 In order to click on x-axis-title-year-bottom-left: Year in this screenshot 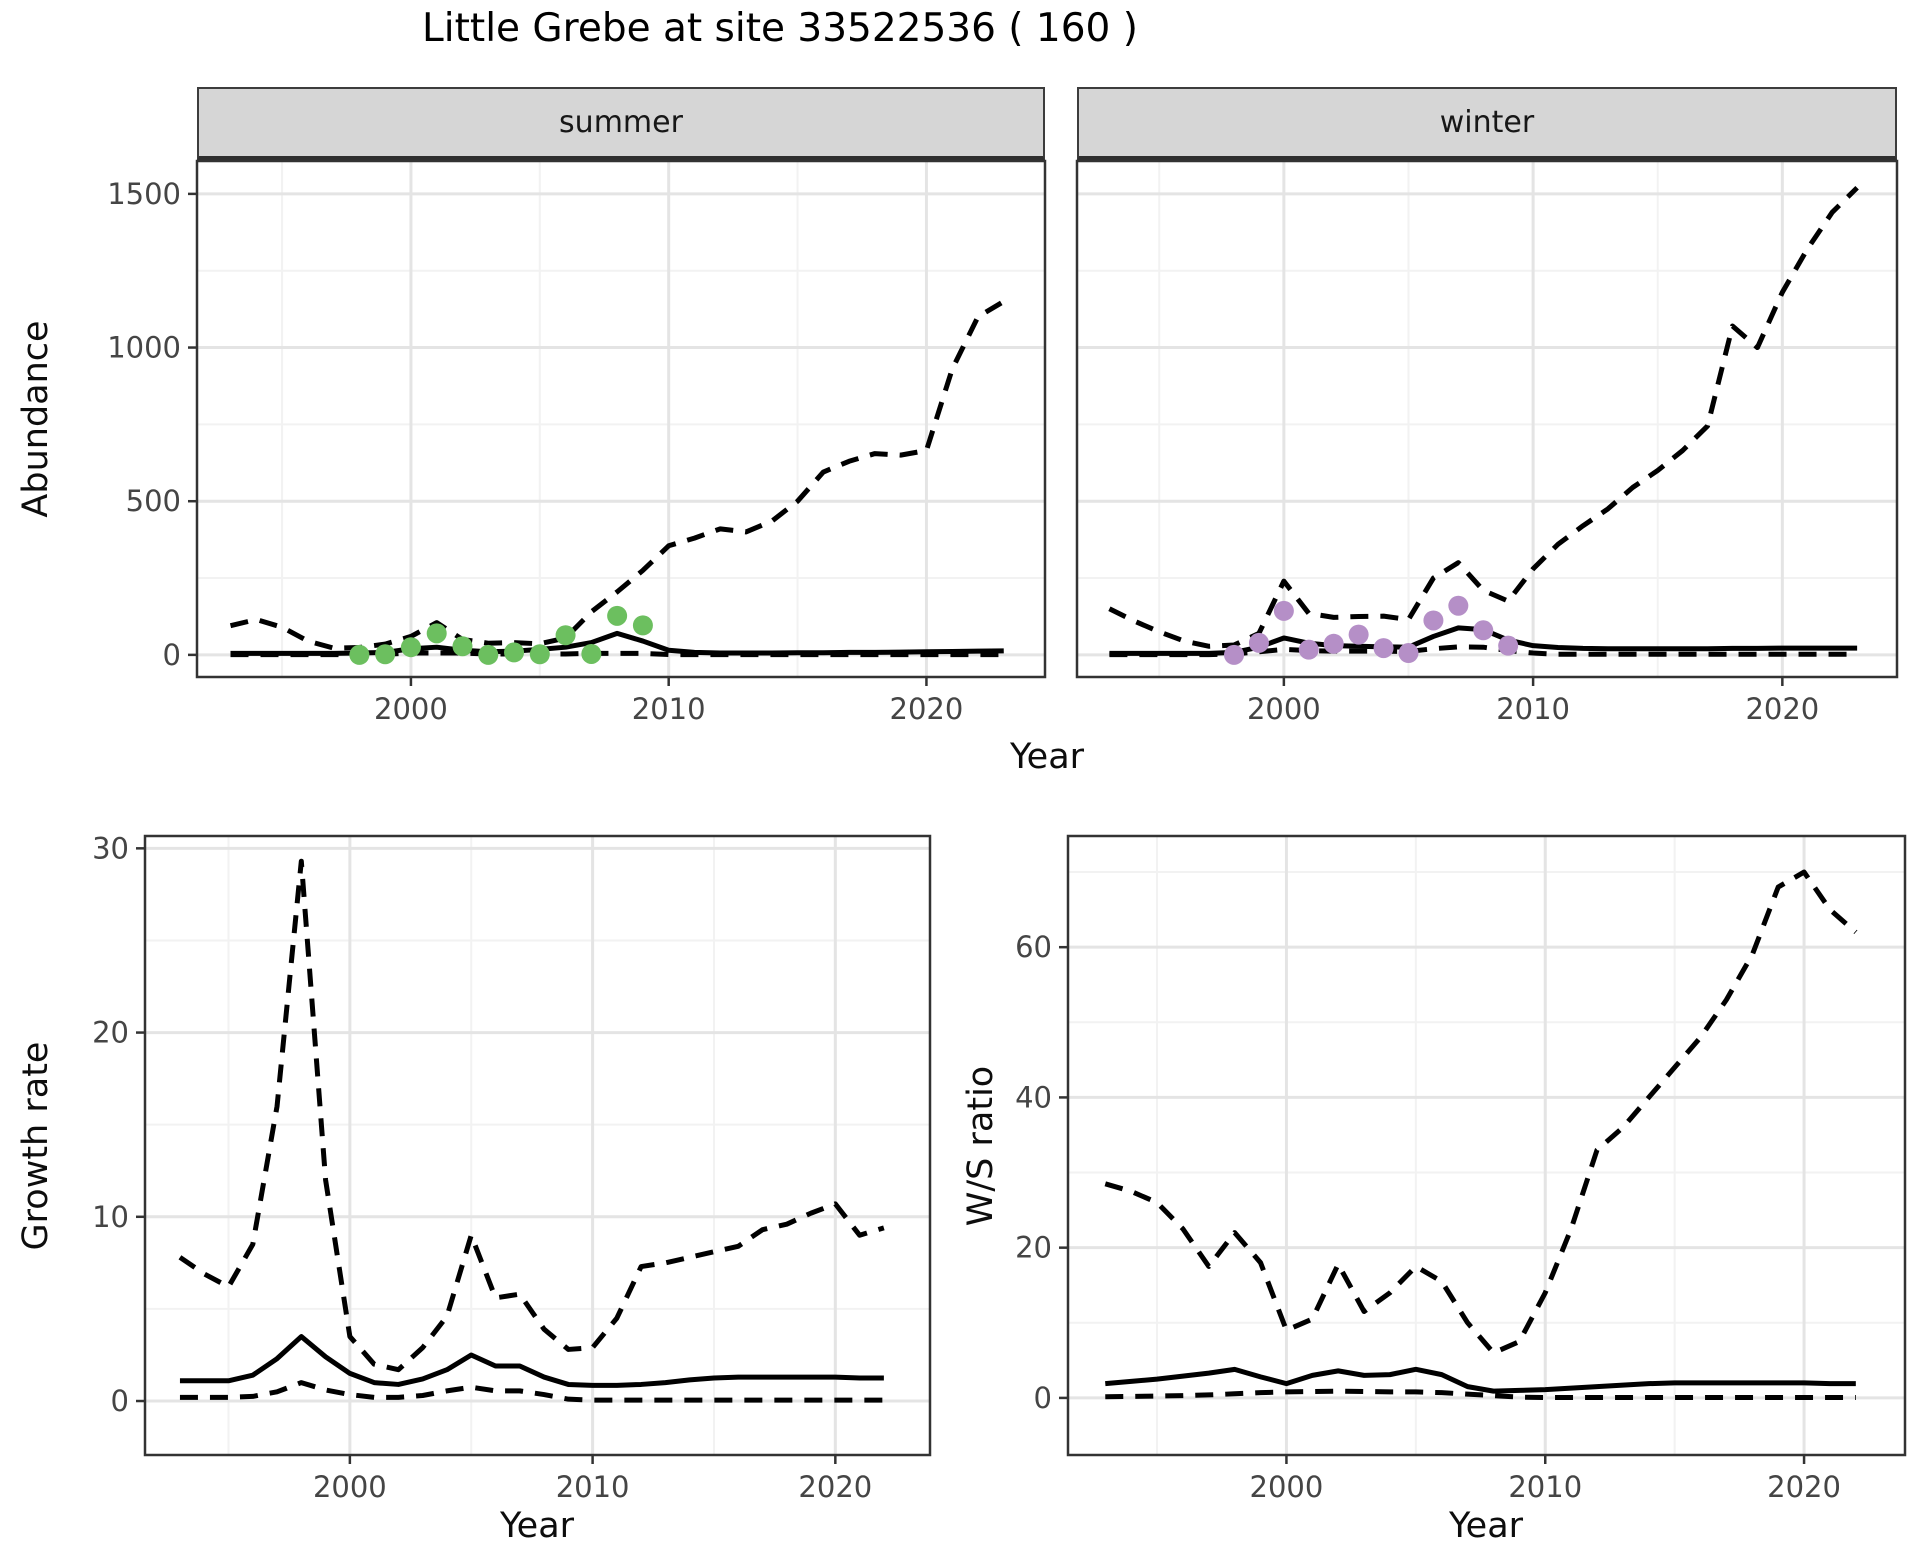, I will do `click(537, 1526)`.